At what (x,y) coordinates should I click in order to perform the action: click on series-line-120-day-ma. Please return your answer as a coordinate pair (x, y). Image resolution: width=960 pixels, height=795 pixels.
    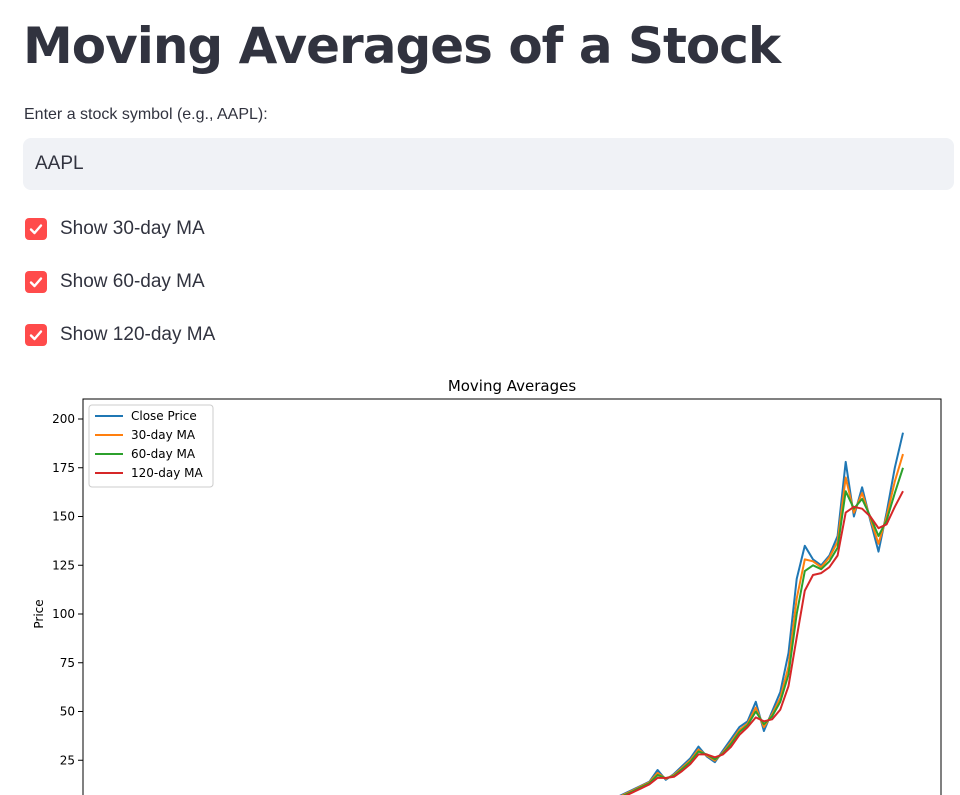
    Looking at the image, I should click on (764, 642).